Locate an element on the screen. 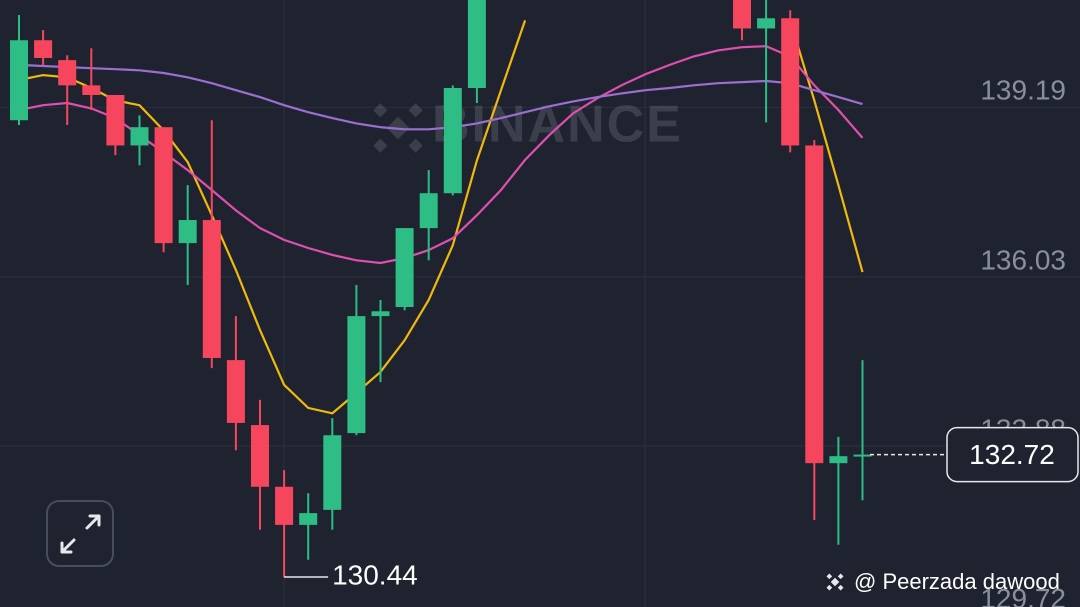 The height and width of the screenshot is (607, 1080). watermark: BINANCE is located at coordinates (527, 125).